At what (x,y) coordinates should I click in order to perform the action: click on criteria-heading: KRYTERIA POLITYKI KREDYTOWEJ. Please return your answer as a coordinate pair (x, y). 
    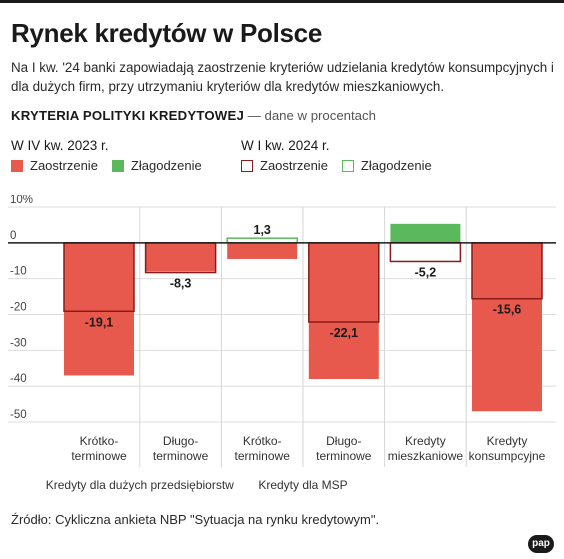
    Looking at the image, I should click on (127, 115).